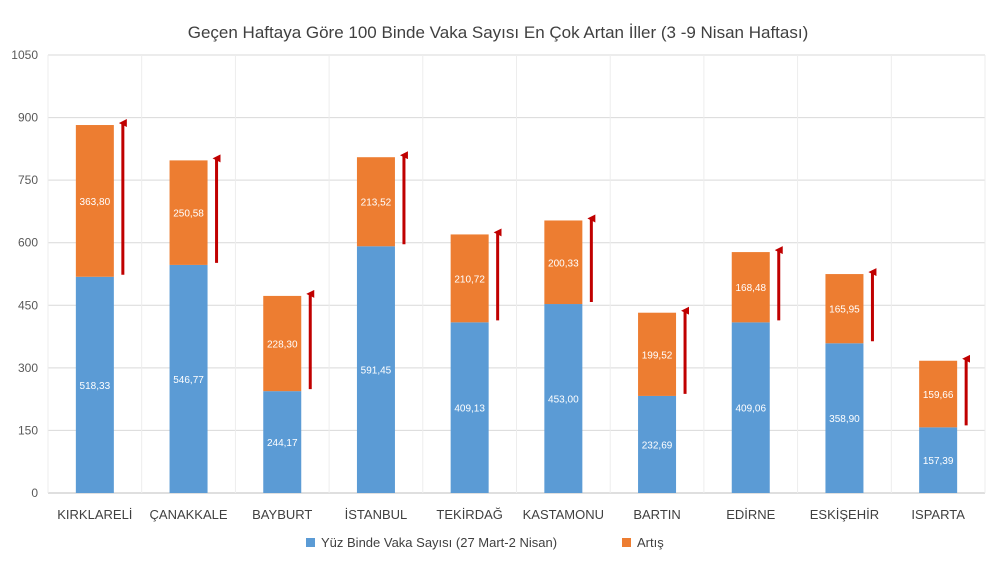 This screenshot has height=563, width=1000. I want to click on y-tick-label: 750, so click(28, 180).